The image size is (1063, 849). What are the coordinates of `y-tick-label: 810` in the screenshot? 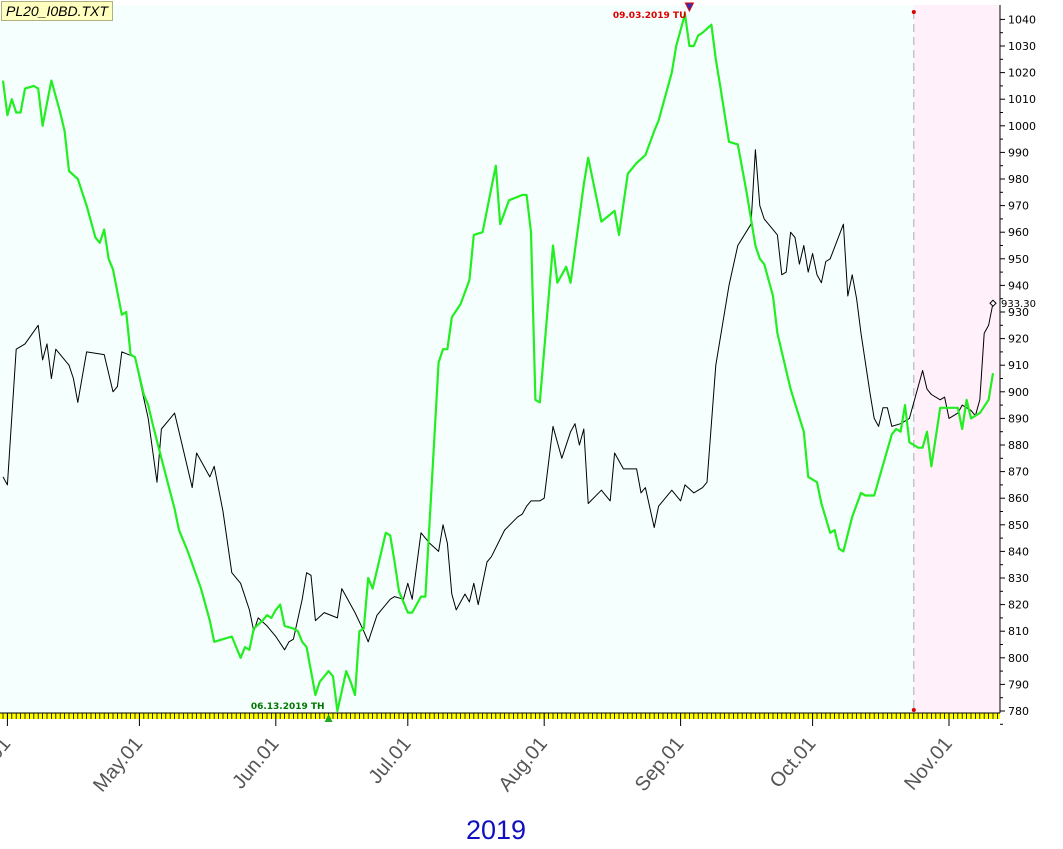 It's located at (1018, 631).